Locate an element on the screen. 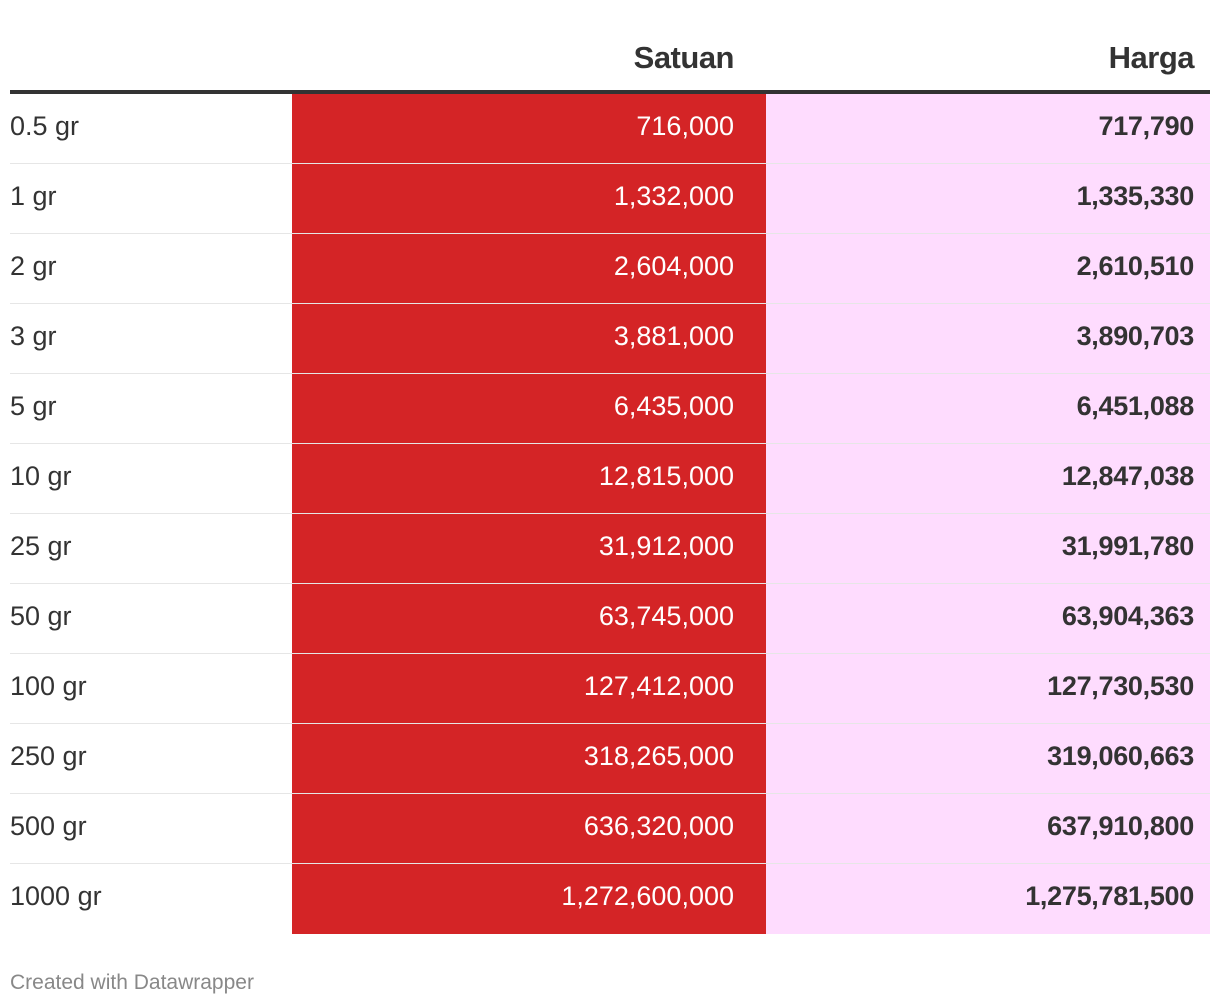 The height and width of the screenshot is (1008, 1220). table-row: 636,320,000 637,910,800 500 gr is located at coordinates (610, 829).